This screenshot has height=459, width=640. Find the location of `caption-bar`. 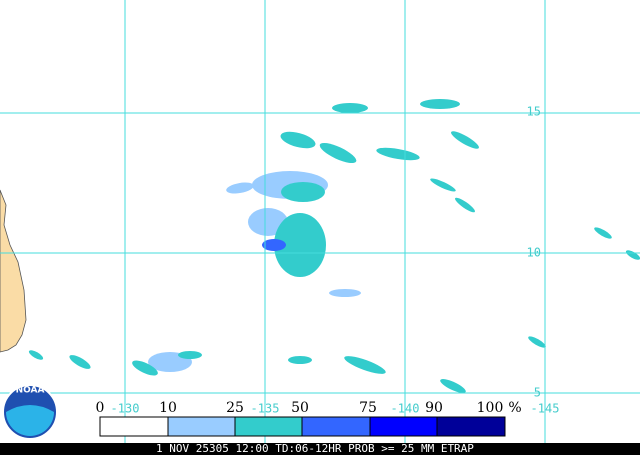

caption-bar is located at coordinates (320, 449).